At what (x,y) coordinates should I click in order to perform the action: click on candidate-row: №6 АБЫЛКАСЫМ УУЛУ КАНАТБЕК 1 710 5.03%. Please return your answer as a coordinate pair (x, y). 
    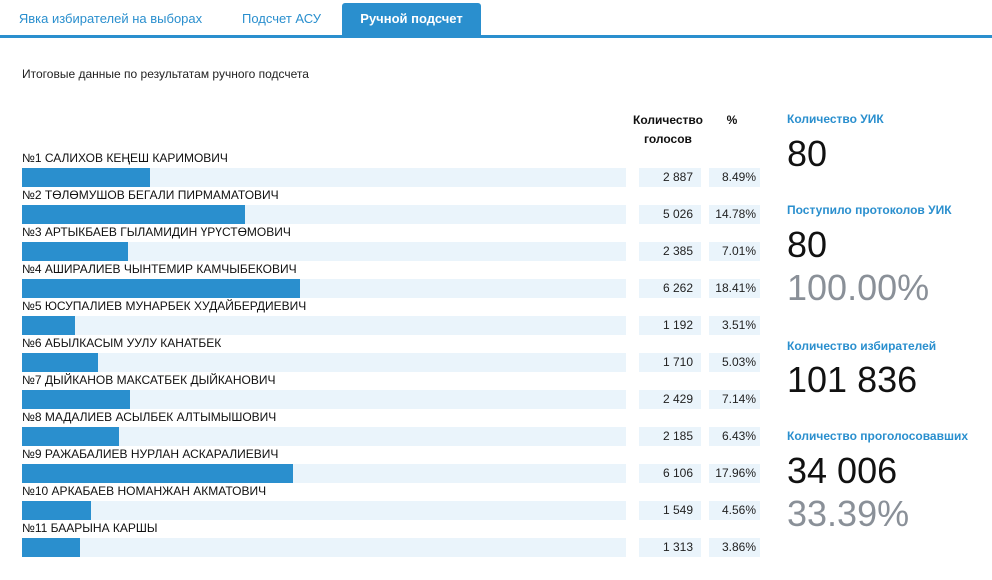
    Looking at the image, I should click on (385, 354).